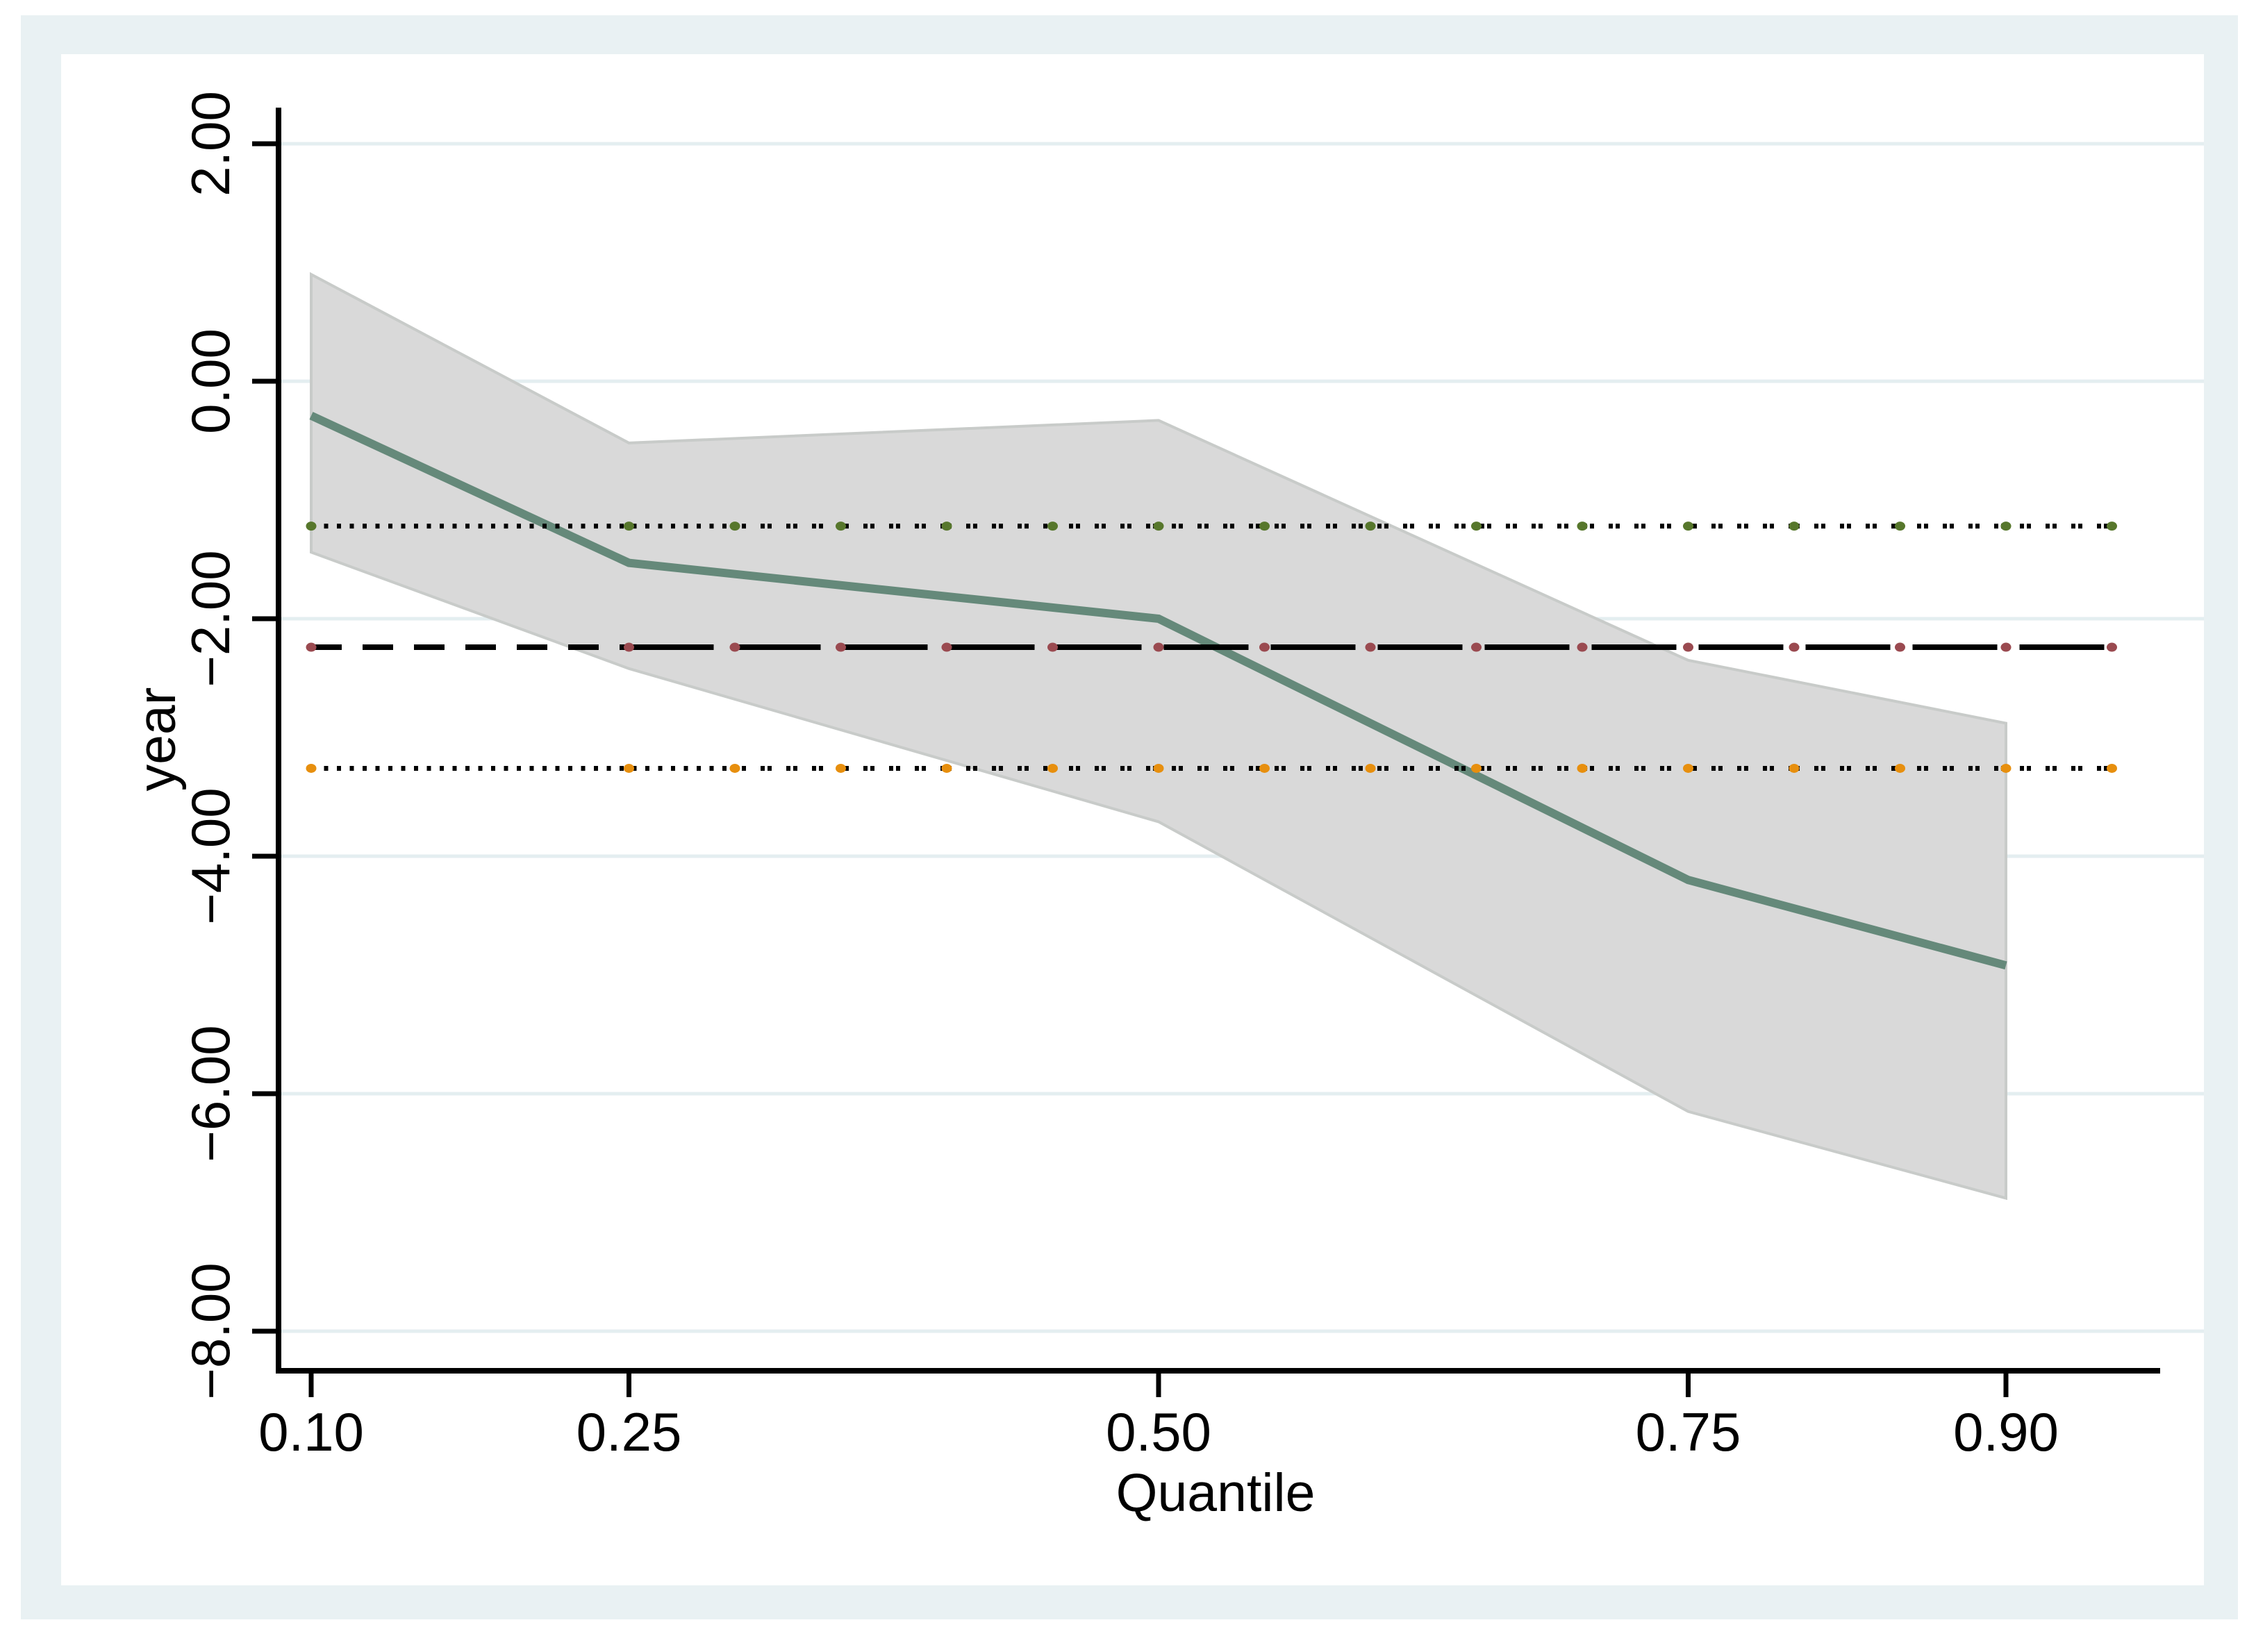 The image size is (2256, 1652). I want to click on x-tick-label: 0.50, so click(1158, 1431).